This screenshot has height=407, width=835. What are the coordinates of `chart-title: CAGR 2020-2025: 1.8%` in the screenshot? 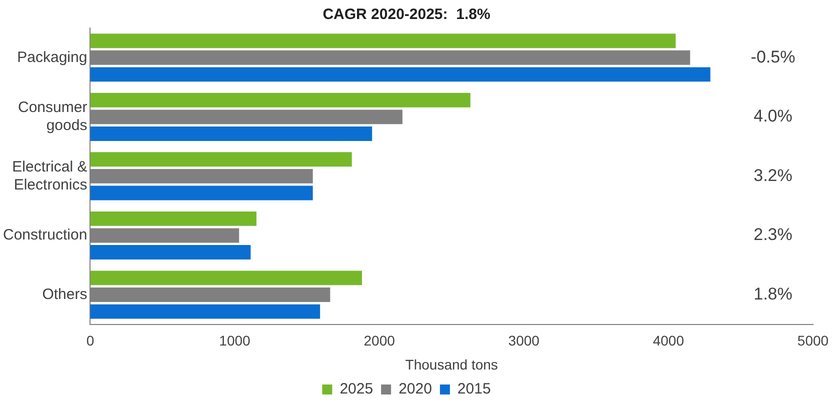 It's located at (406, 15).